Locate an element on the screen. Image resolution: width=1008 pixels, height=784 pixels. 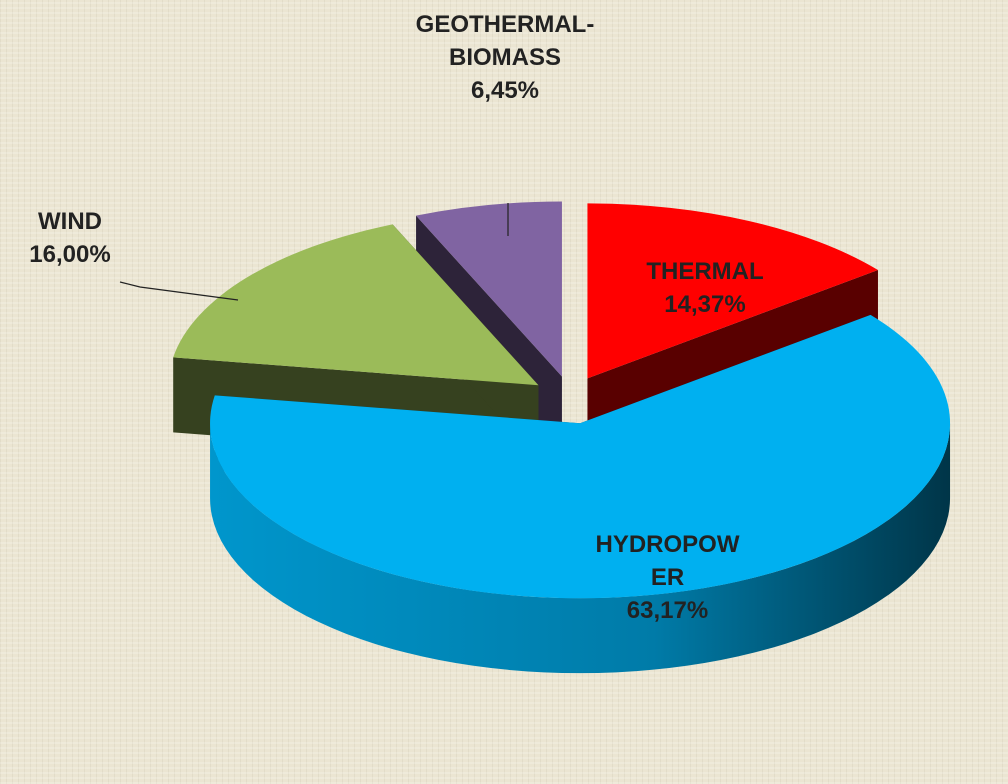
category-label: WIND is located at coordinates (70, 221).